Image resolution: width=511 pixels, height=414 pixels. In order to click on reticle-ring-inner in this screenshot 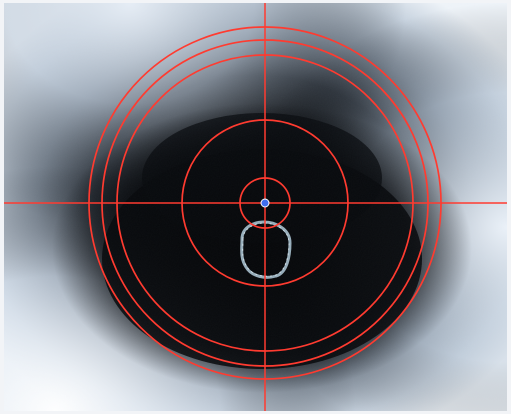, I will do `click(265, 203)`.